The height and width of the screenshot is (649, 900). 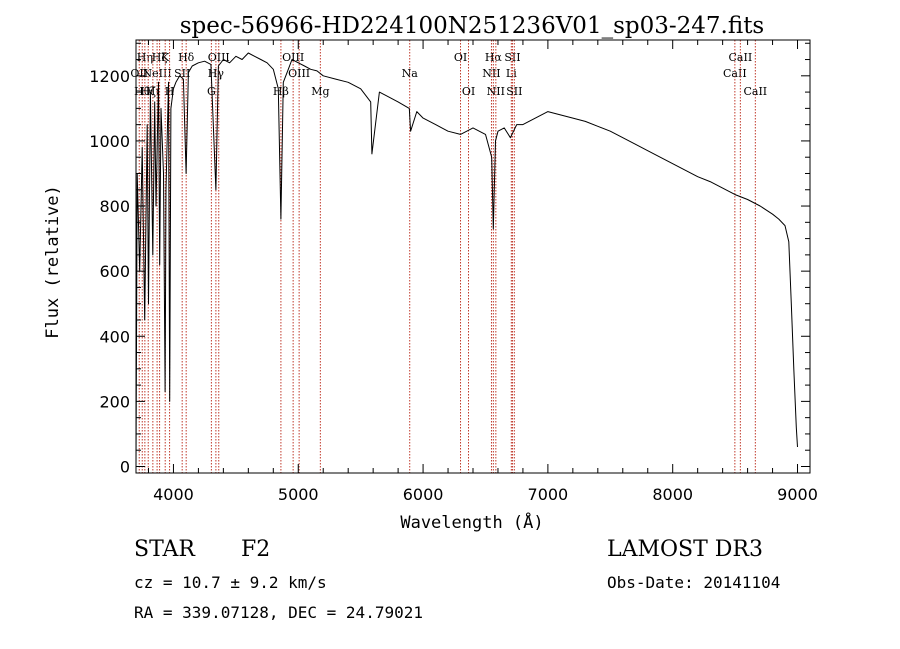 What do you see at coordinates (114, 206) in the screenshot?
I see `y-tick-label: 800` at bounding box center [114, 206].